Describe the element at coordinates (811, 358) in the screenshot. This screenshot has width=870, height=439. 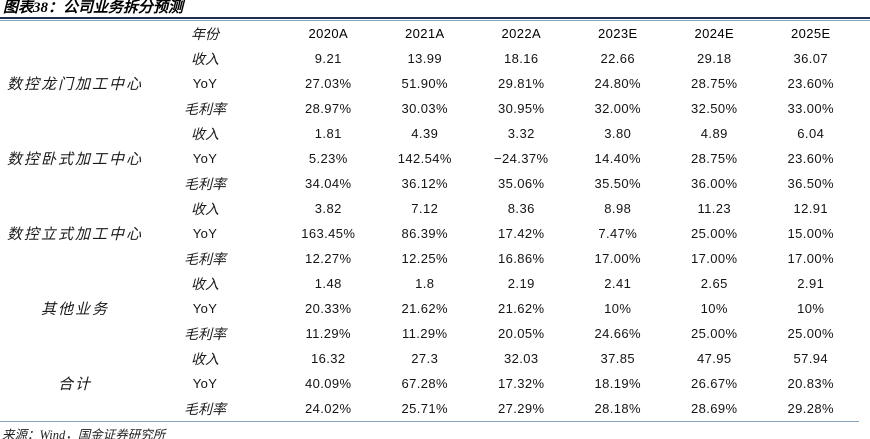
I see `cell-value: 57.94` at that location.